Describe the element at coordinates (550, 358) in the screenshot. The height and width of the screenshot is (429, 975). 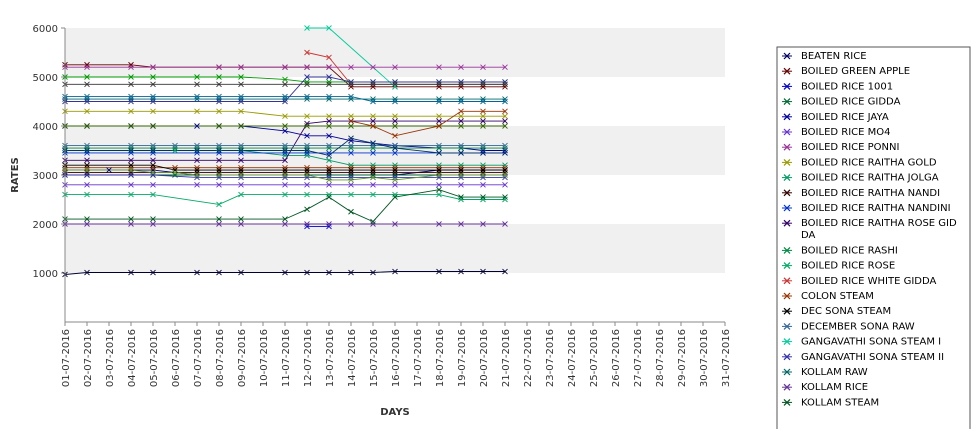
I see `x-tick-label: 23-07-2016` at that location.